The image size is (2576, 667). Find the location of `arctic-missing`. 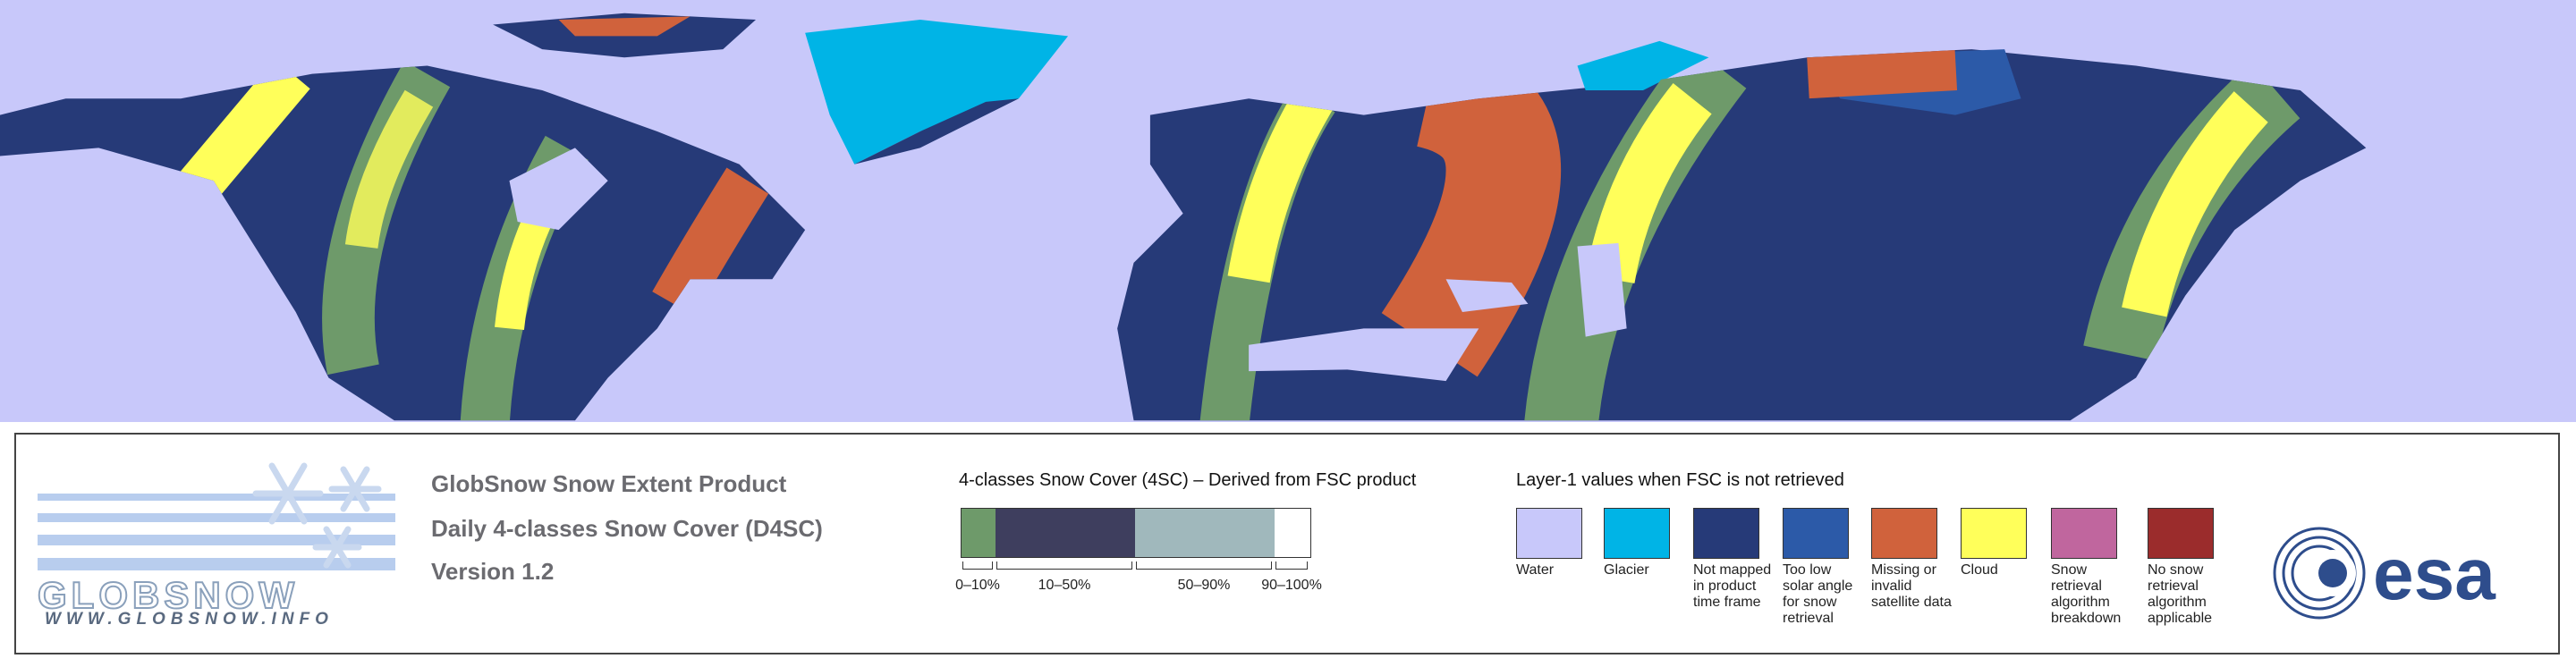

arctic-missing is located at coordinates (624, 26).